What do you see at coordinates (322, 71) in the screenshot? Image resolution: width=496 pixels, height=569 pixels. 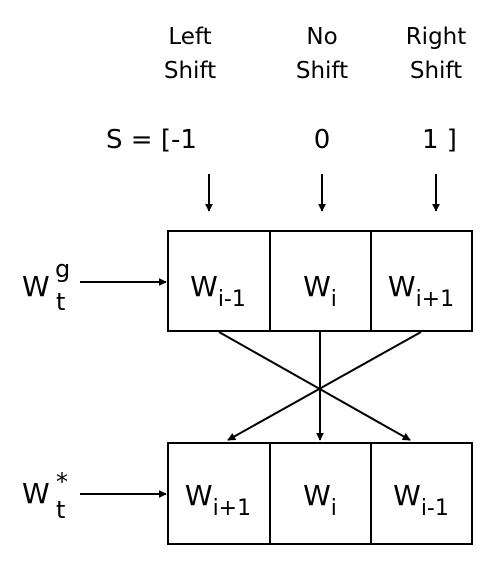 I see `header-none-line2: Shift` at bounding box center [322, 71].